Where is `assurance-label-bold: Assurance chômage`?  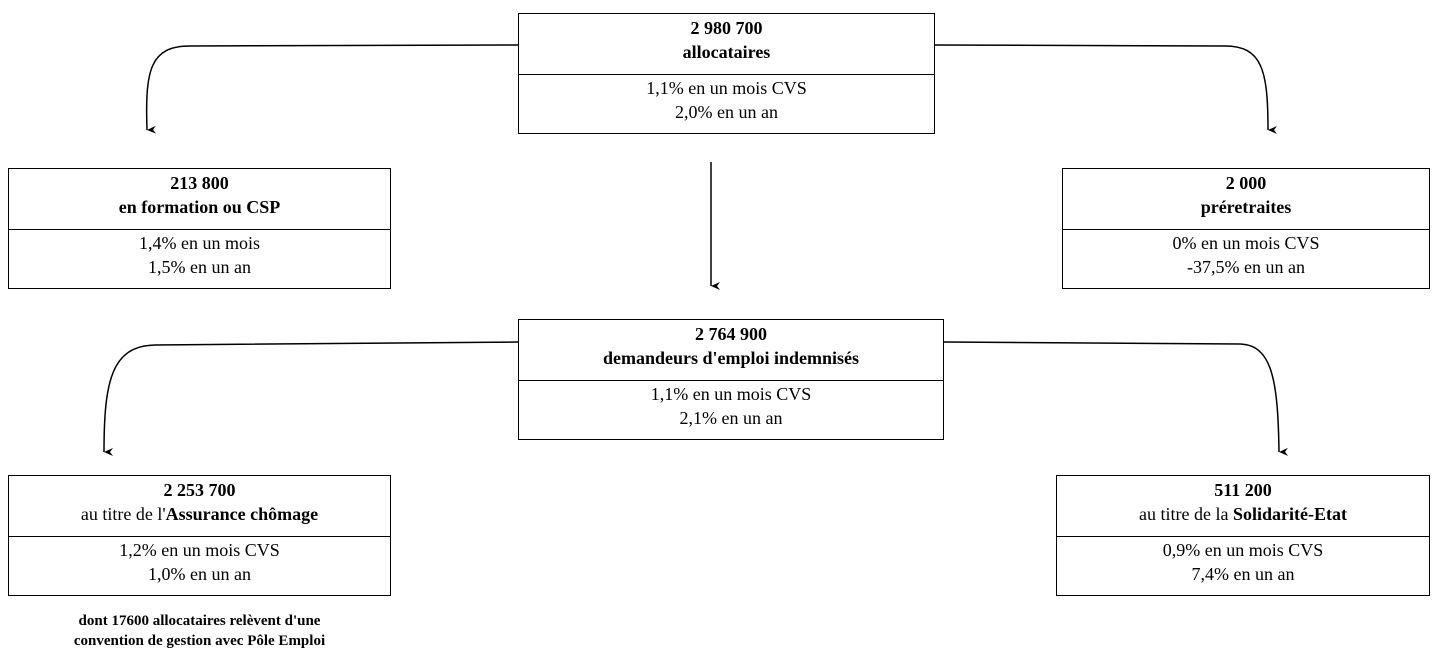
assurance-label-bold: Assurance chômage is located at coordinates (242, 514).